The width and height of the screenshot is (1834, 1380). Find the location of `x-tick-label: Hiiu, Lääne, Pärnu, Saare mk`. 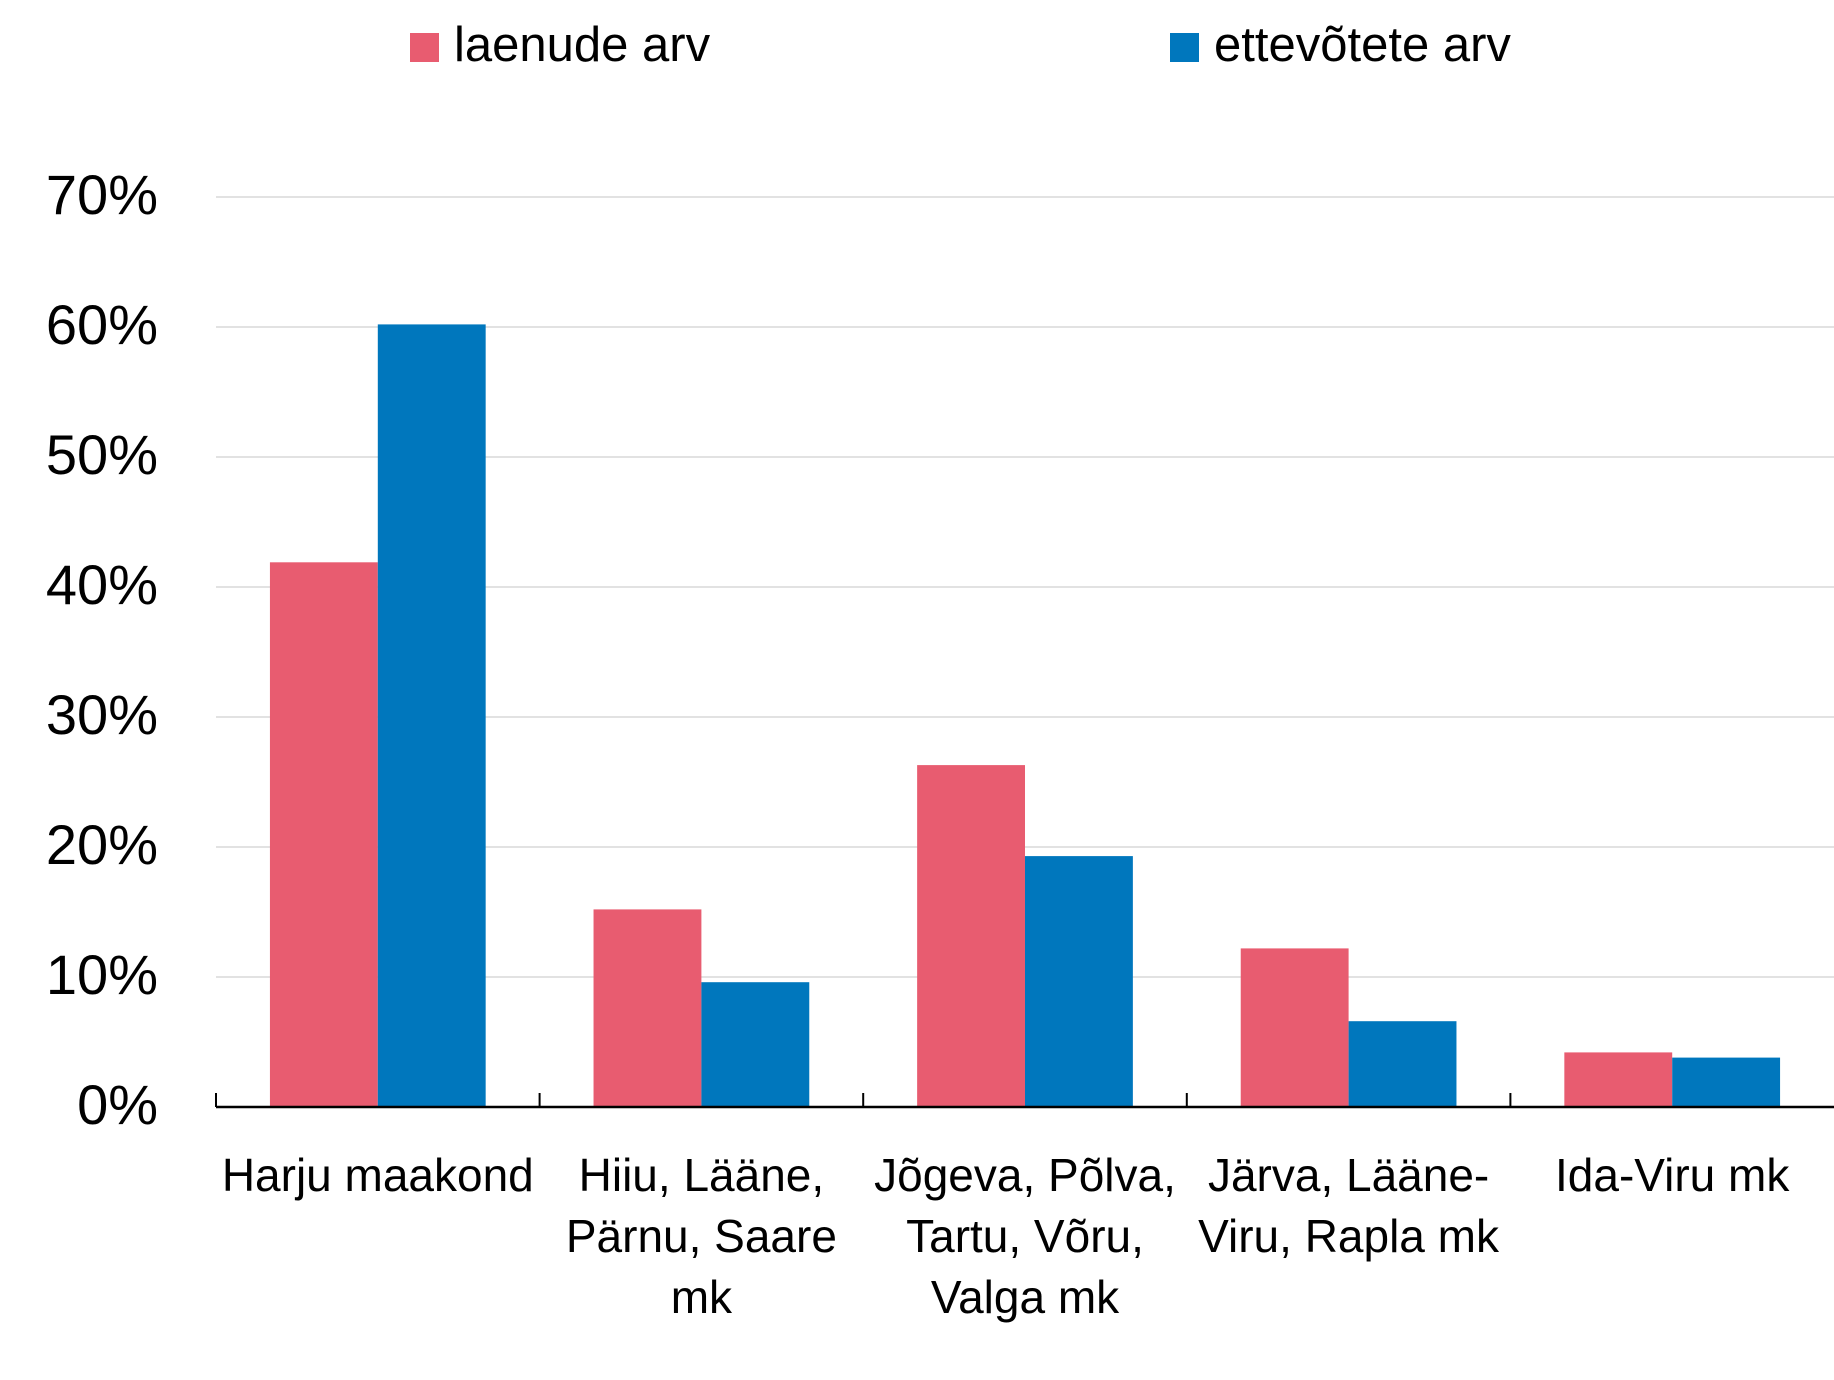

x-tick-label: Hiiu, Lääne, Pärnu, Saare mk is located at coordinates (701, 1236).